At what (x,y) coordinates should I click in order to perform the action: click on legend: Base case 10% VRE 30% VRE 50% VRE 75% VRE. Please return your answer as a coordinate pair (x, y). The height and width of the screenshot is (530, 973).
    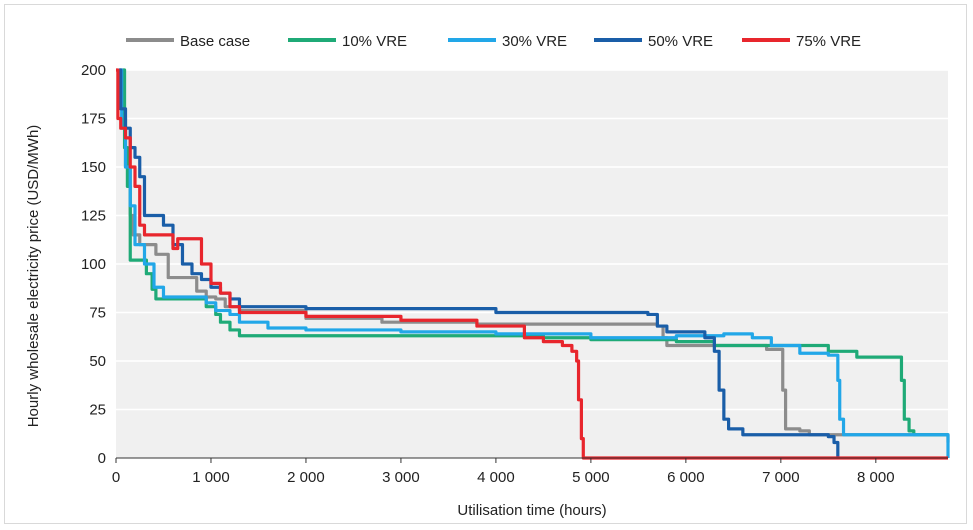
    Looking at the image, I should click on (493, 41).